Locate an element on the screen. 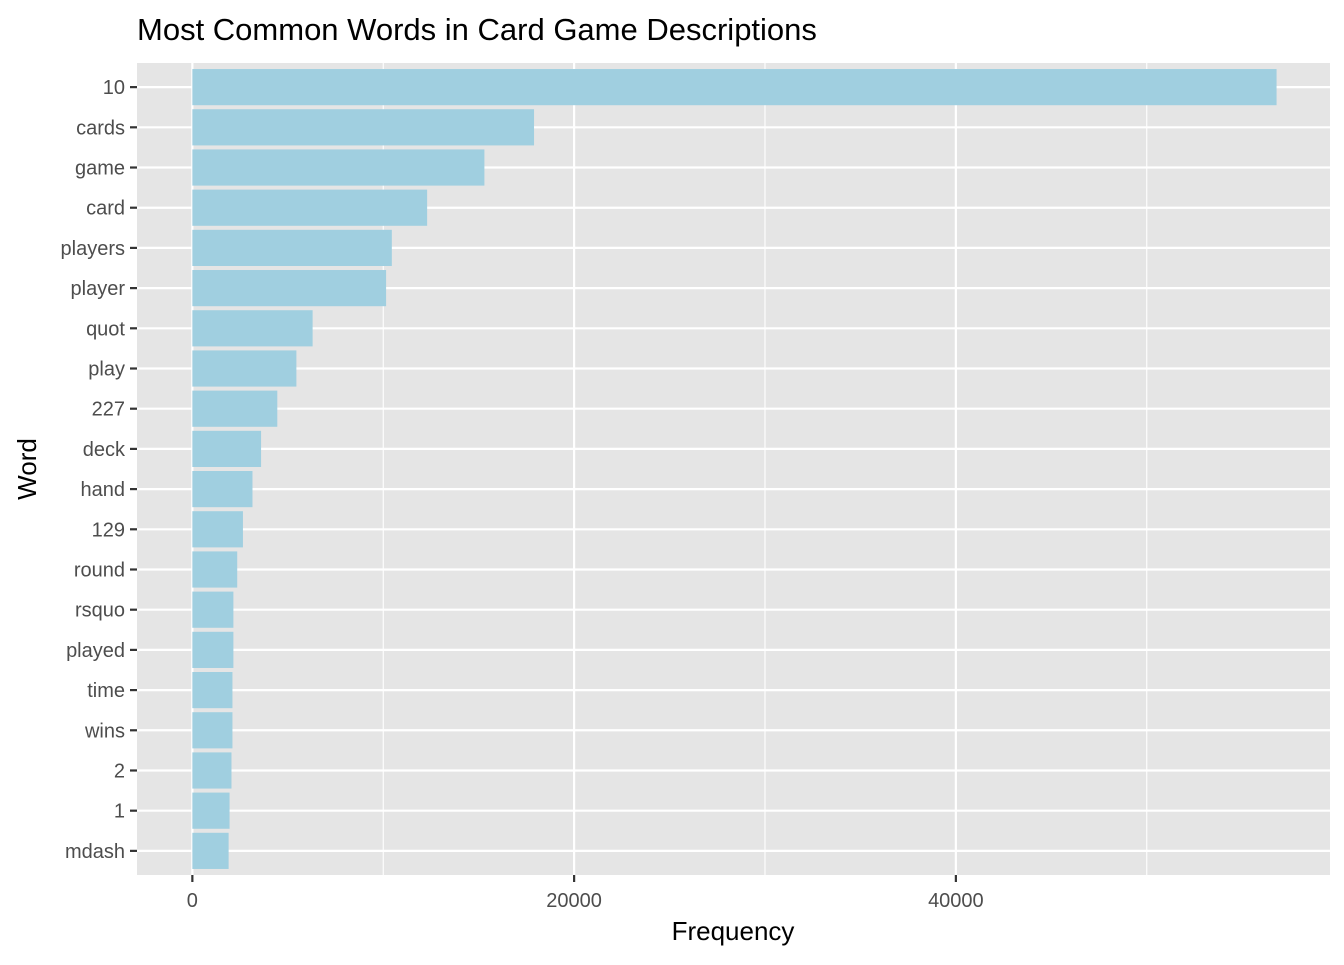 This screenshot has width=1344, height=965. y-tick-label: 129 is located at coordinates (108, 530).